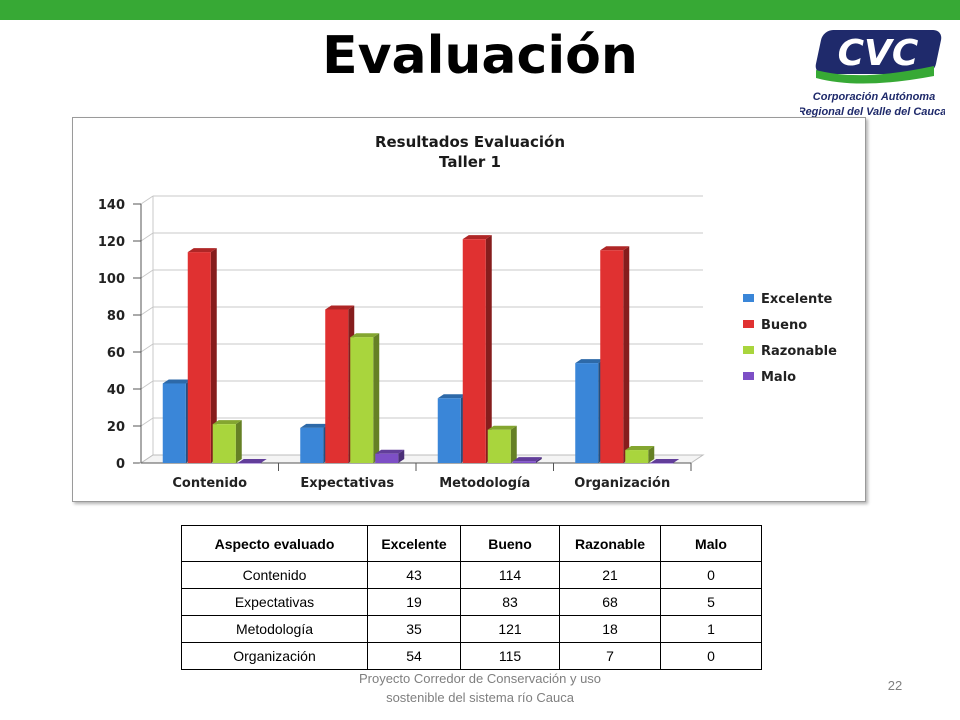  Describe the element at coordinates (470, 162) in the screenshot. I see `chart-subtitle: Taller 1` at that location.